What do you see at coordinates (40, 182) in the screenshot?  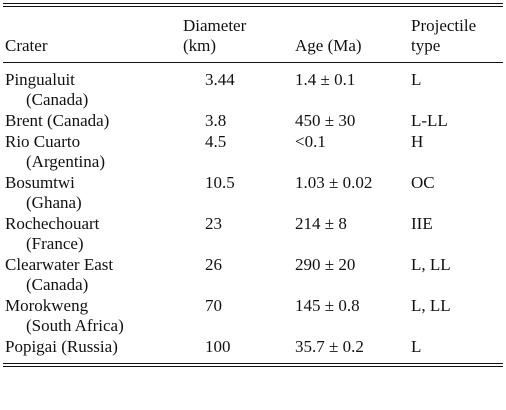 I see `crater-name: Bosumtwi` at bounding box center [40, 182].